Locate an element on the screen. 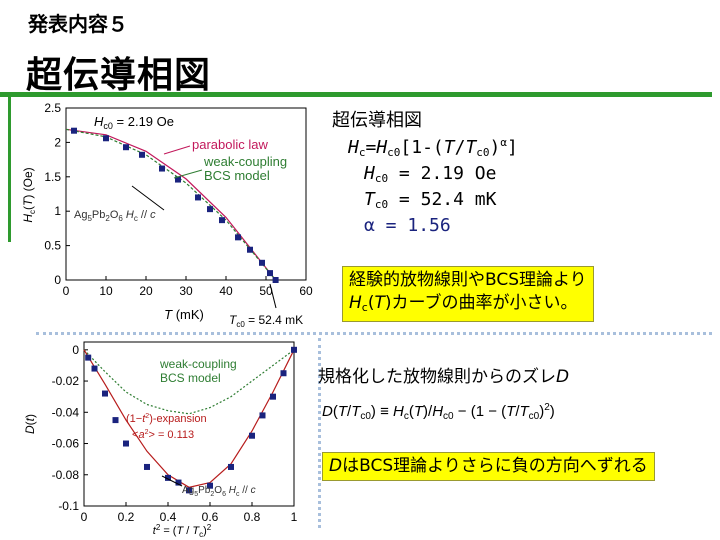  x-tick-label: 50 is located at coordinates (266, 291).